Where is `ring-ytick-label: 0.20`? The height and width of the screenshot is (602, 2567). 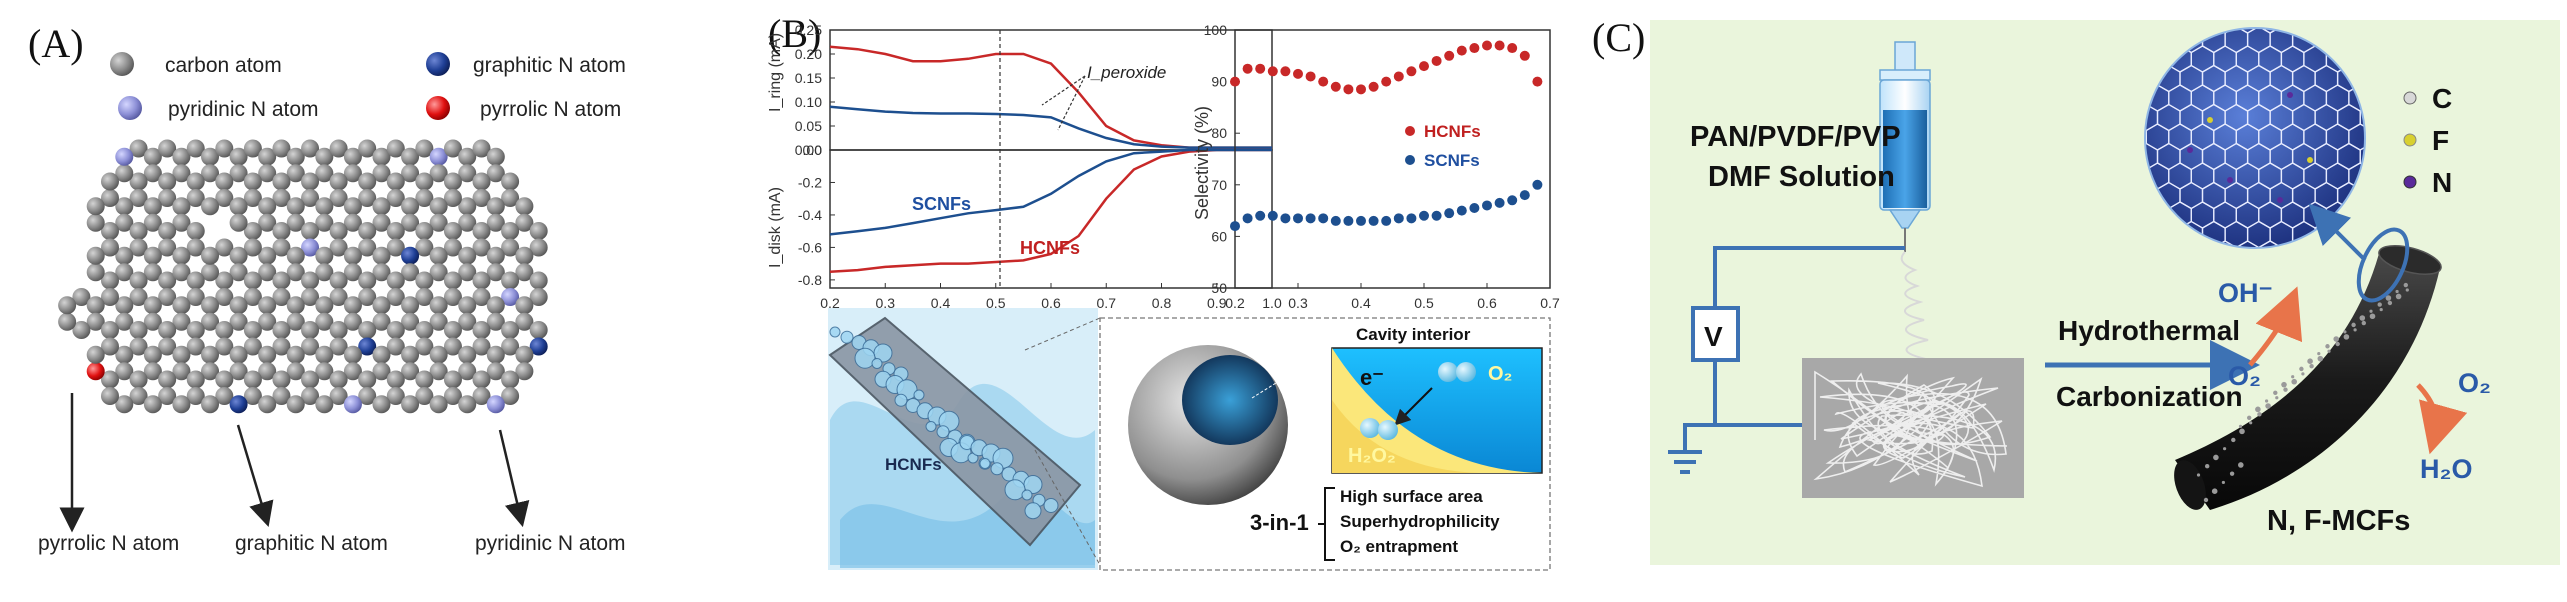 ring-ytick-label: 0.20 is located at coordinates (808, 54).